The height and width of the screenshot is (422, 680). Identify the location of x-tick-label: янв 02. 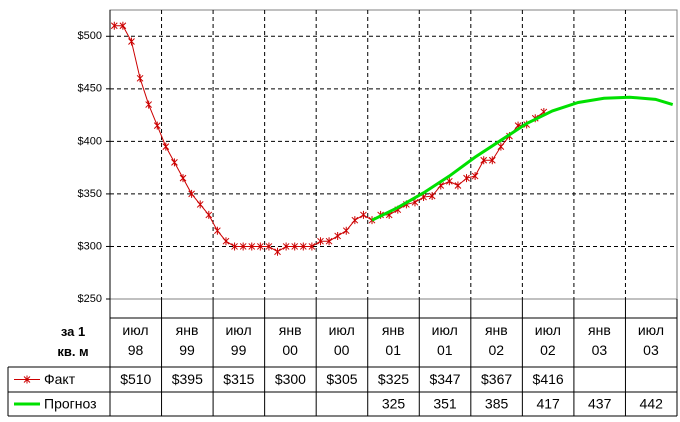
(496, 340).